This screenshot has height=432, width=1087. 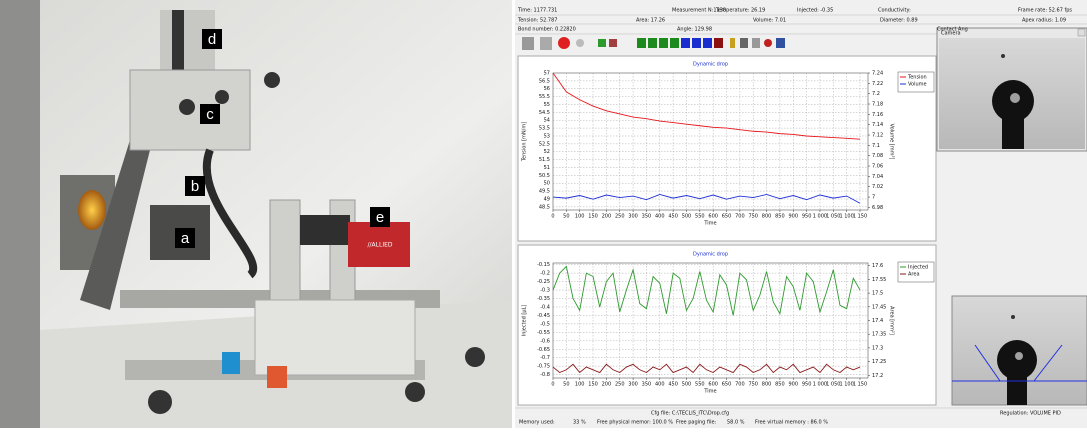 What do you see at coordinates (873, 198) in the screenshot?
I see `y2-tick-label: 7` at bounding box center [873, 198].